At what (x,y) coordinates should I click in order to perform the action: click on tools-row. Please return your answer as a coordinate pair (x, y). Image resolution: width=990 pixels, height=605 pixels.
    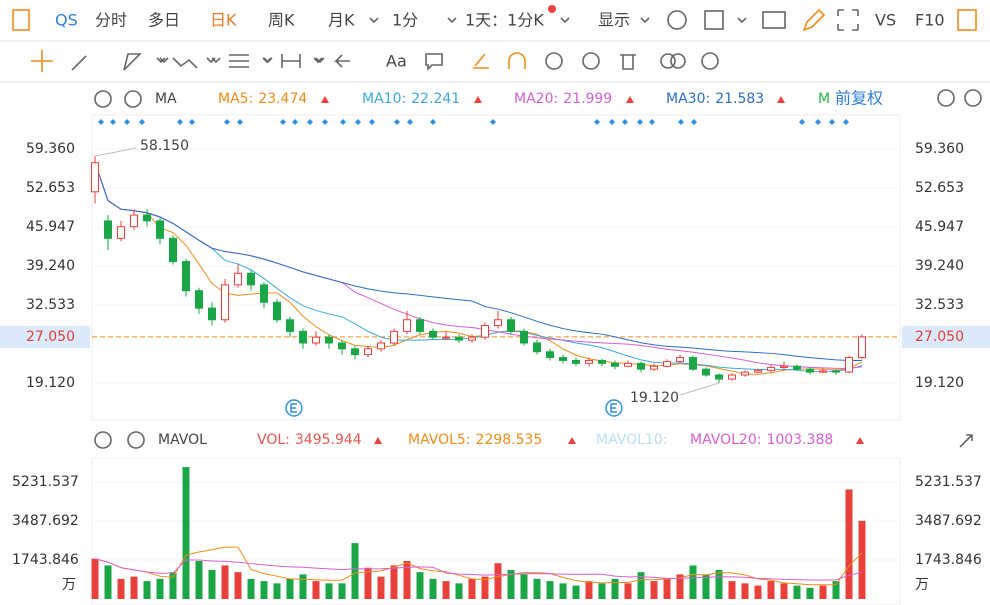
    Looking at the image, I should click on (375, 61).